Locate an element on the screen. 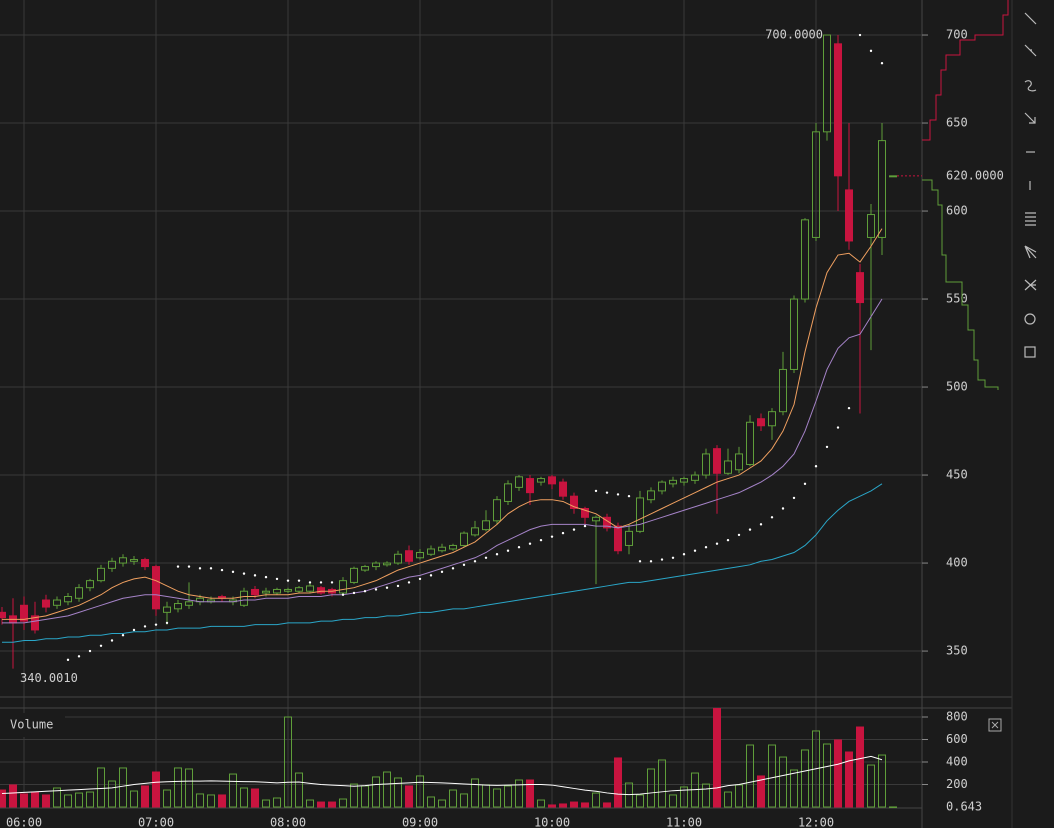  last-price-label: 620.0000 is located at coordinates (975, 175).